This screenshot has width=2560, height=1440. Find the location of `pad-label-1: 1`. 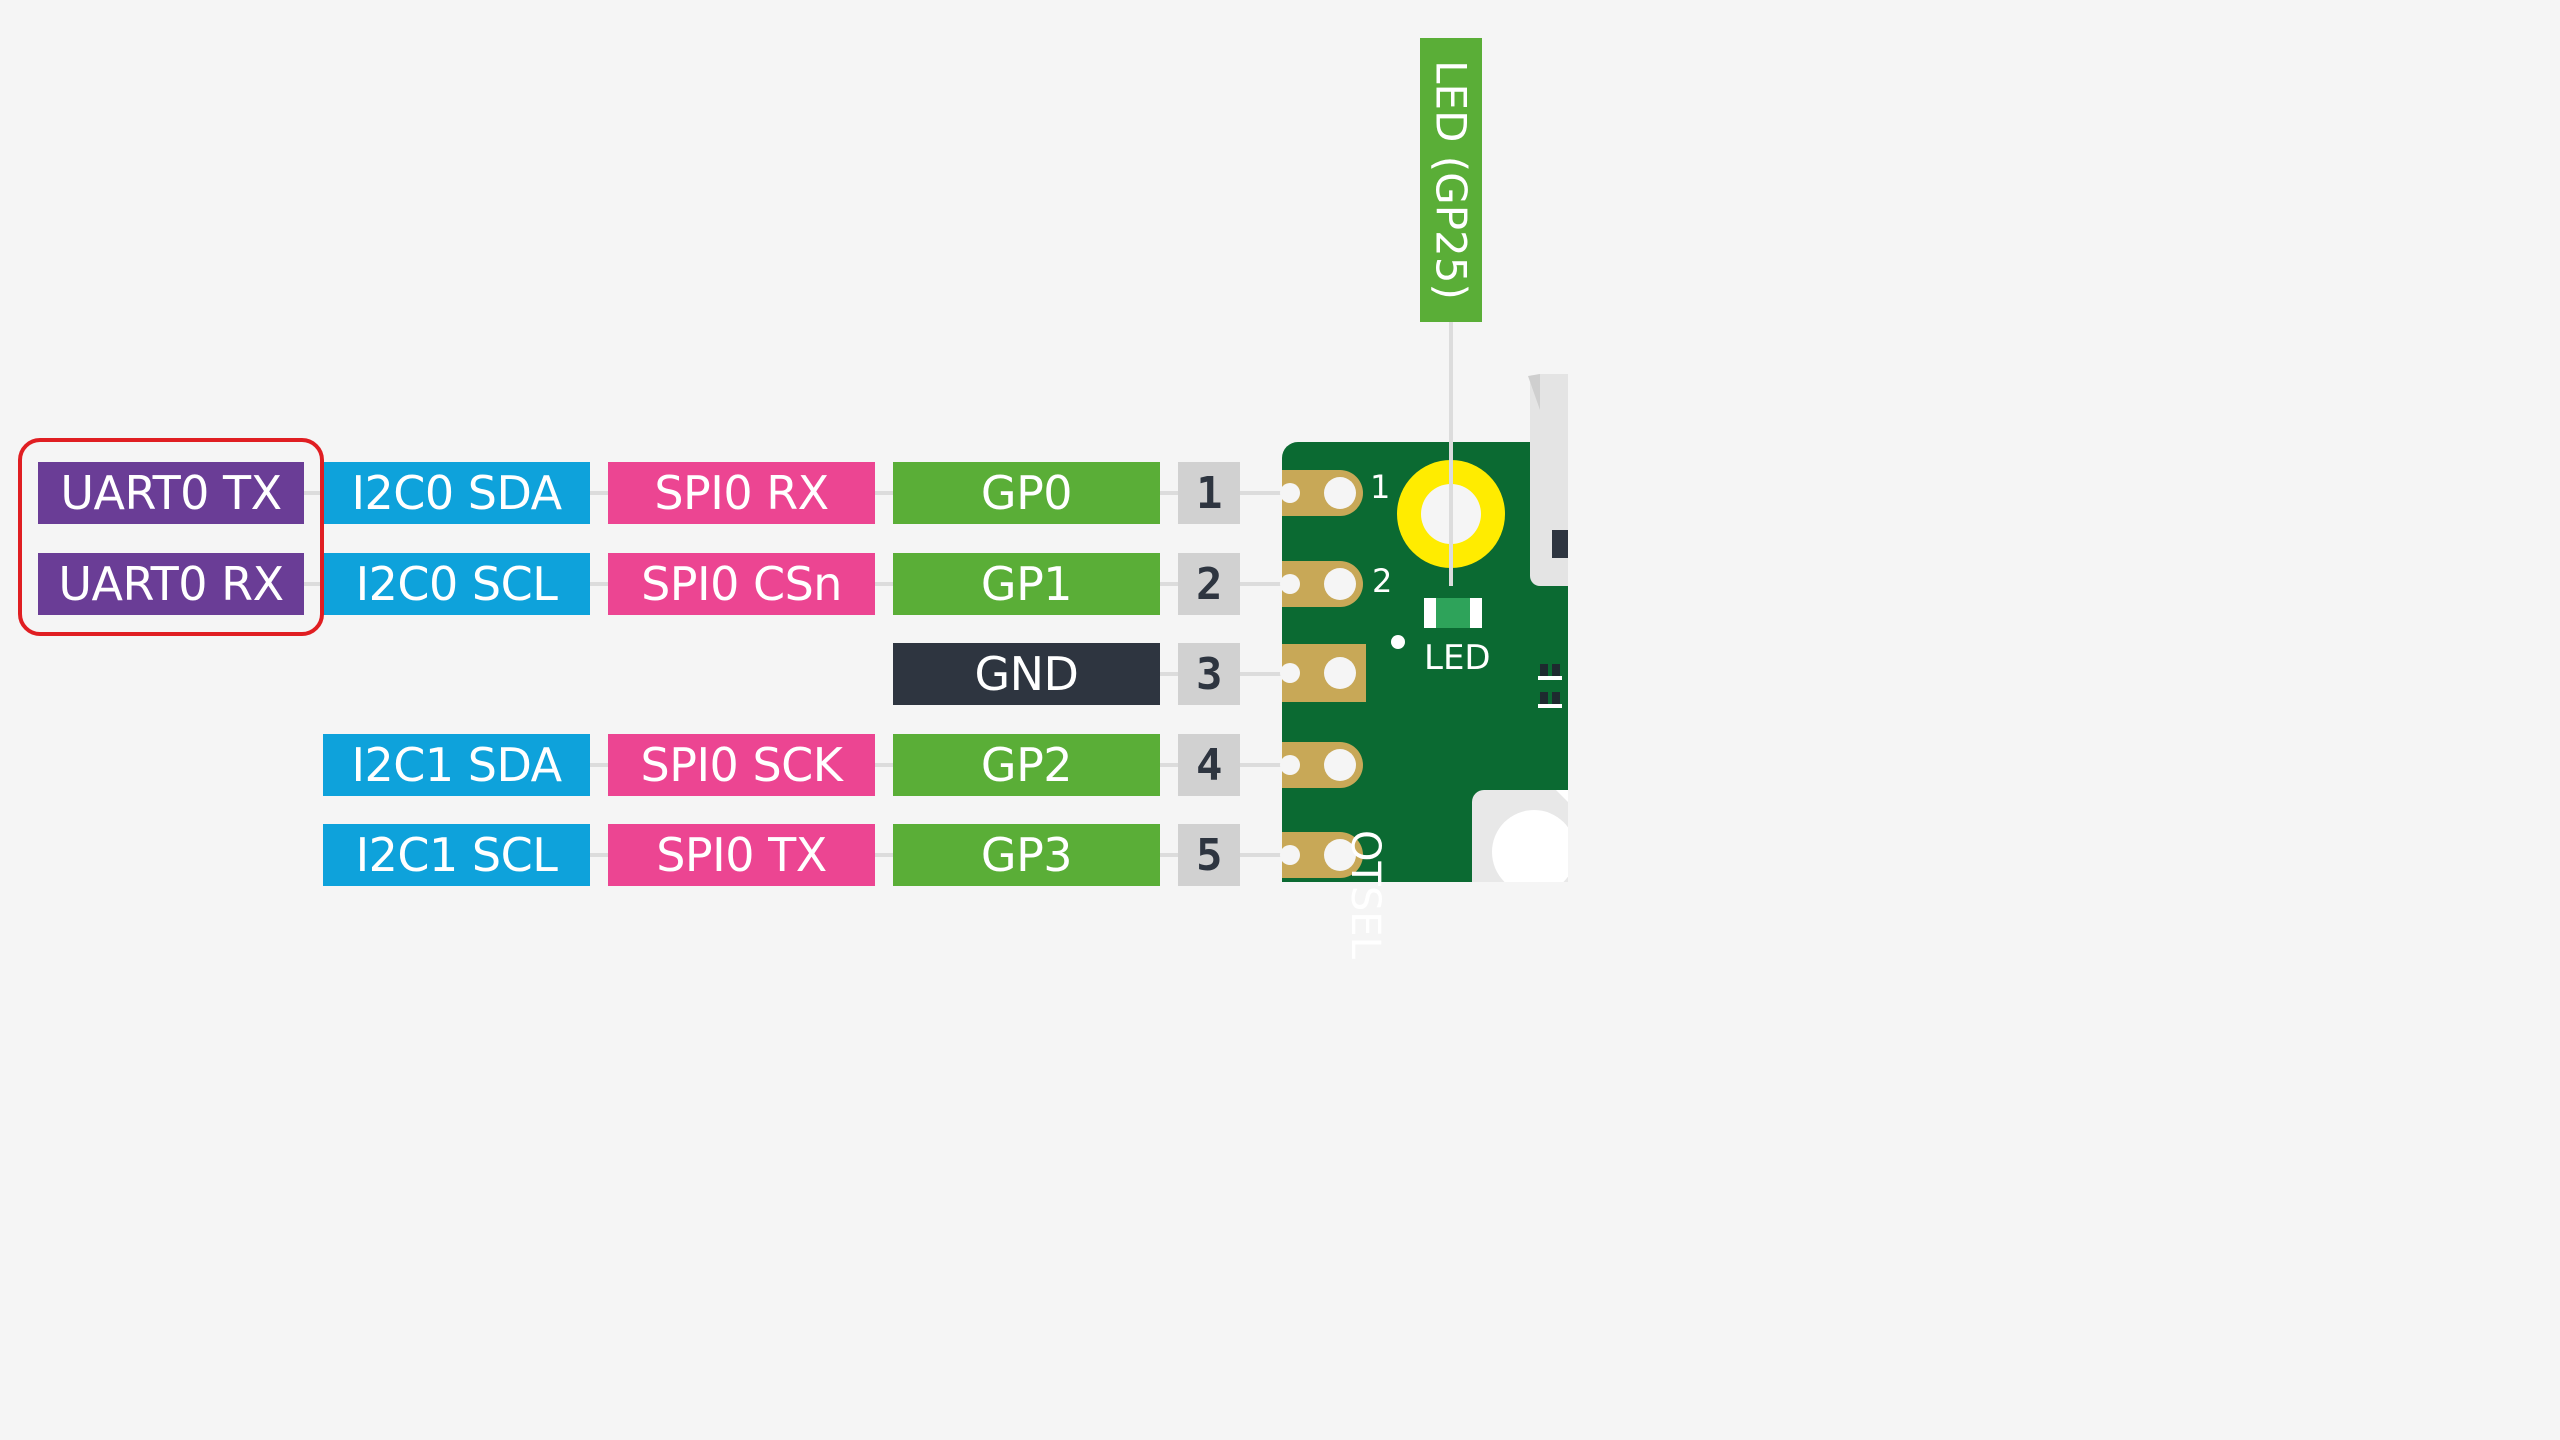

pad-label-1: 1 is located at coordinates (1380, 487).